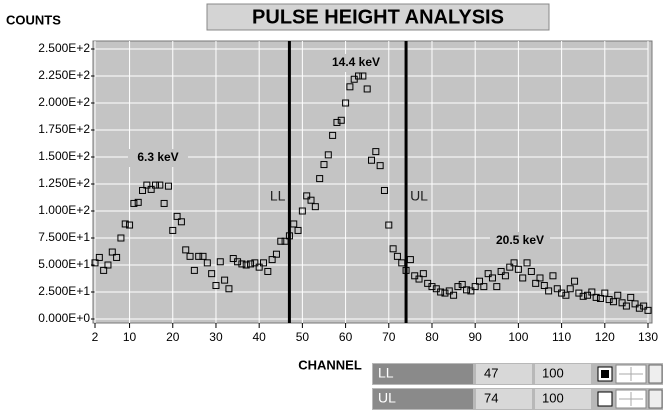 Image resolution: width=663 pixels, height=415 pixels. Describe the element at coordinates (64, 318) in the screenshot. I see `y-tick-label: 0.000E+0` at that location.